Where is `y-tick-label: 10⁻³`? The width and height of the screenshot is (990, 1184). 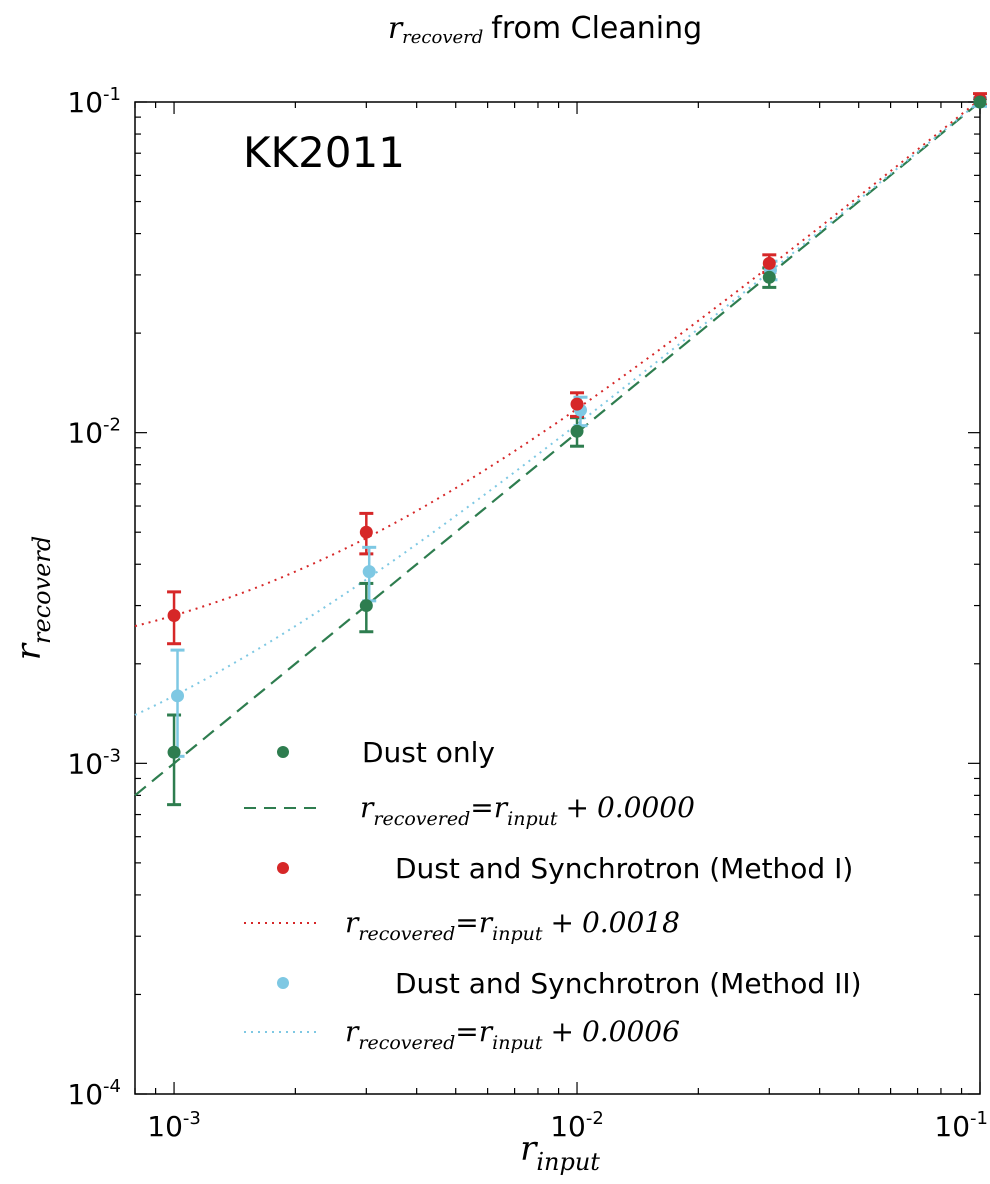
y-tick-label: 10⁻³ is located at coordinates (94, 762).